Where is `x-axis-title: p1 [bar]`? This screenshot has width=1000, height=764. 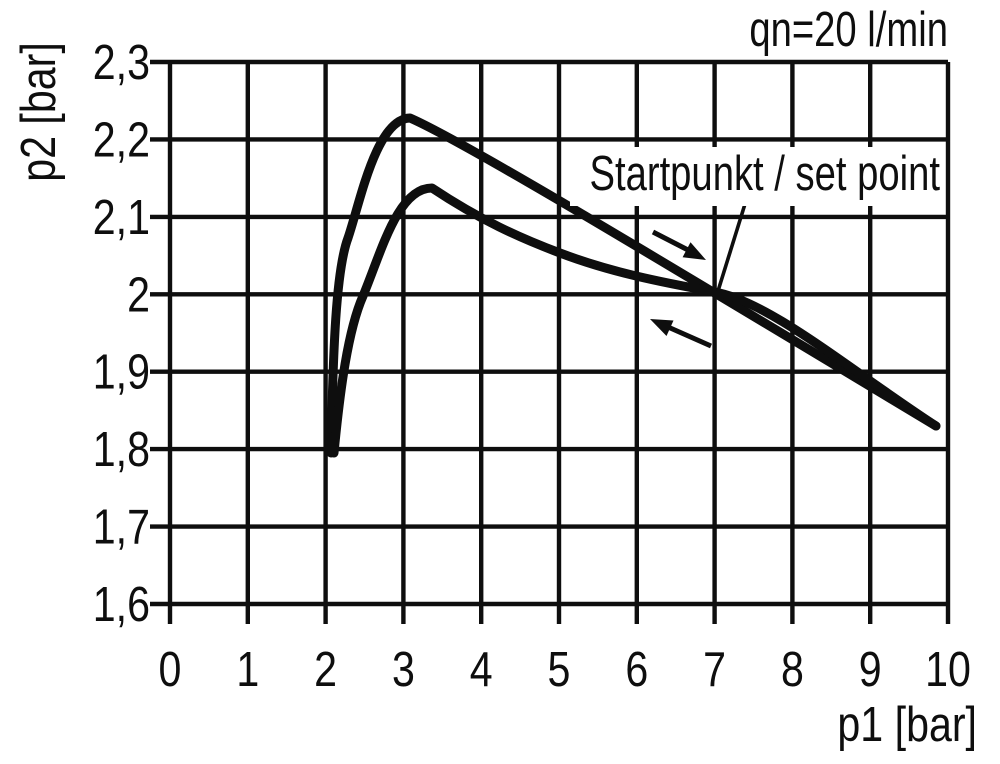
x-axis-title: p1 [bar] is located at coordinates (907, 724).